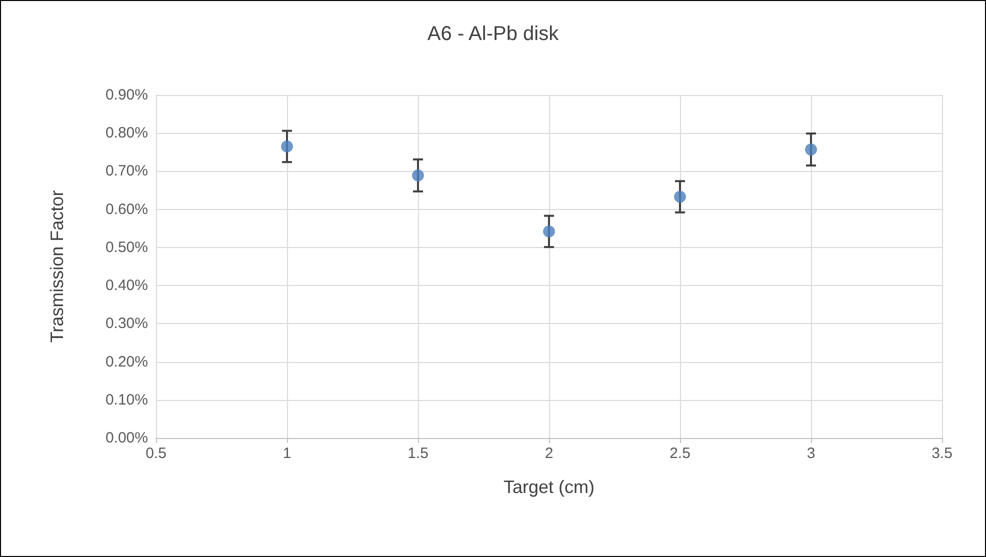 Image resolution: width=986 pixels, height=557 pixels. What do you see at coordinates (126, 95) in the screenshot?
I see `y-tick-label: 0.90%` at bounding box center [126, 95].